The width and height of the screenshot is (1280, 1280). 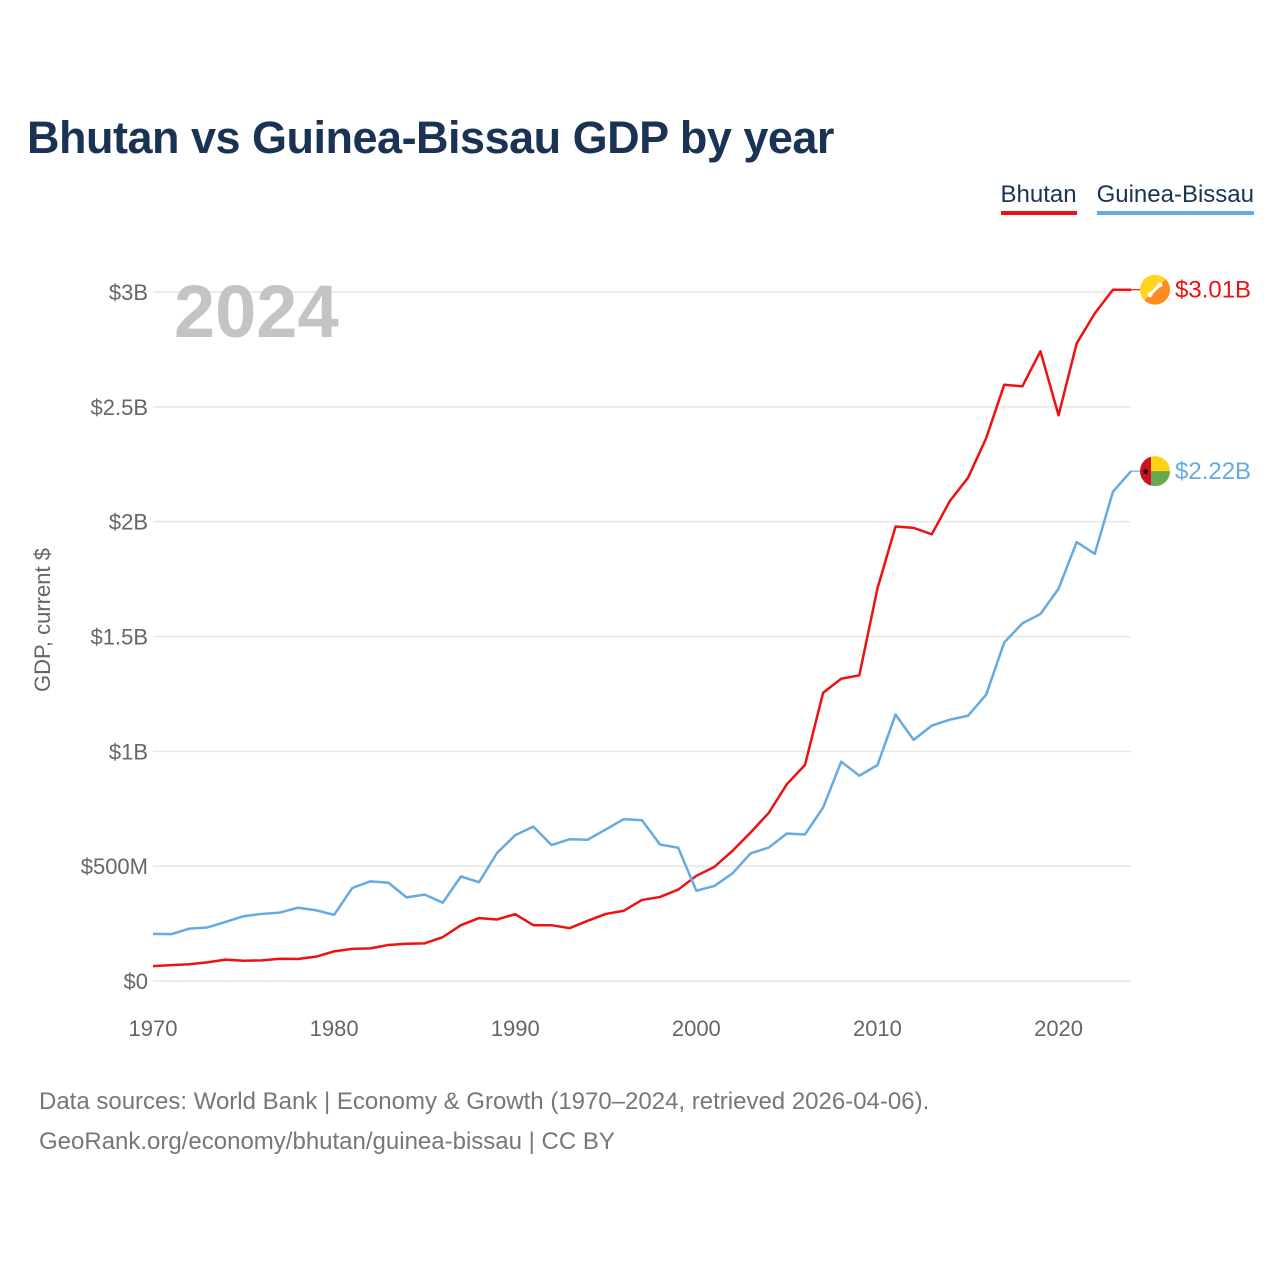 What do you see at coordinates (1213, 290) in the screenshot?
I see `end-value-label: $3.01B` at bounding box center [1213, 290].